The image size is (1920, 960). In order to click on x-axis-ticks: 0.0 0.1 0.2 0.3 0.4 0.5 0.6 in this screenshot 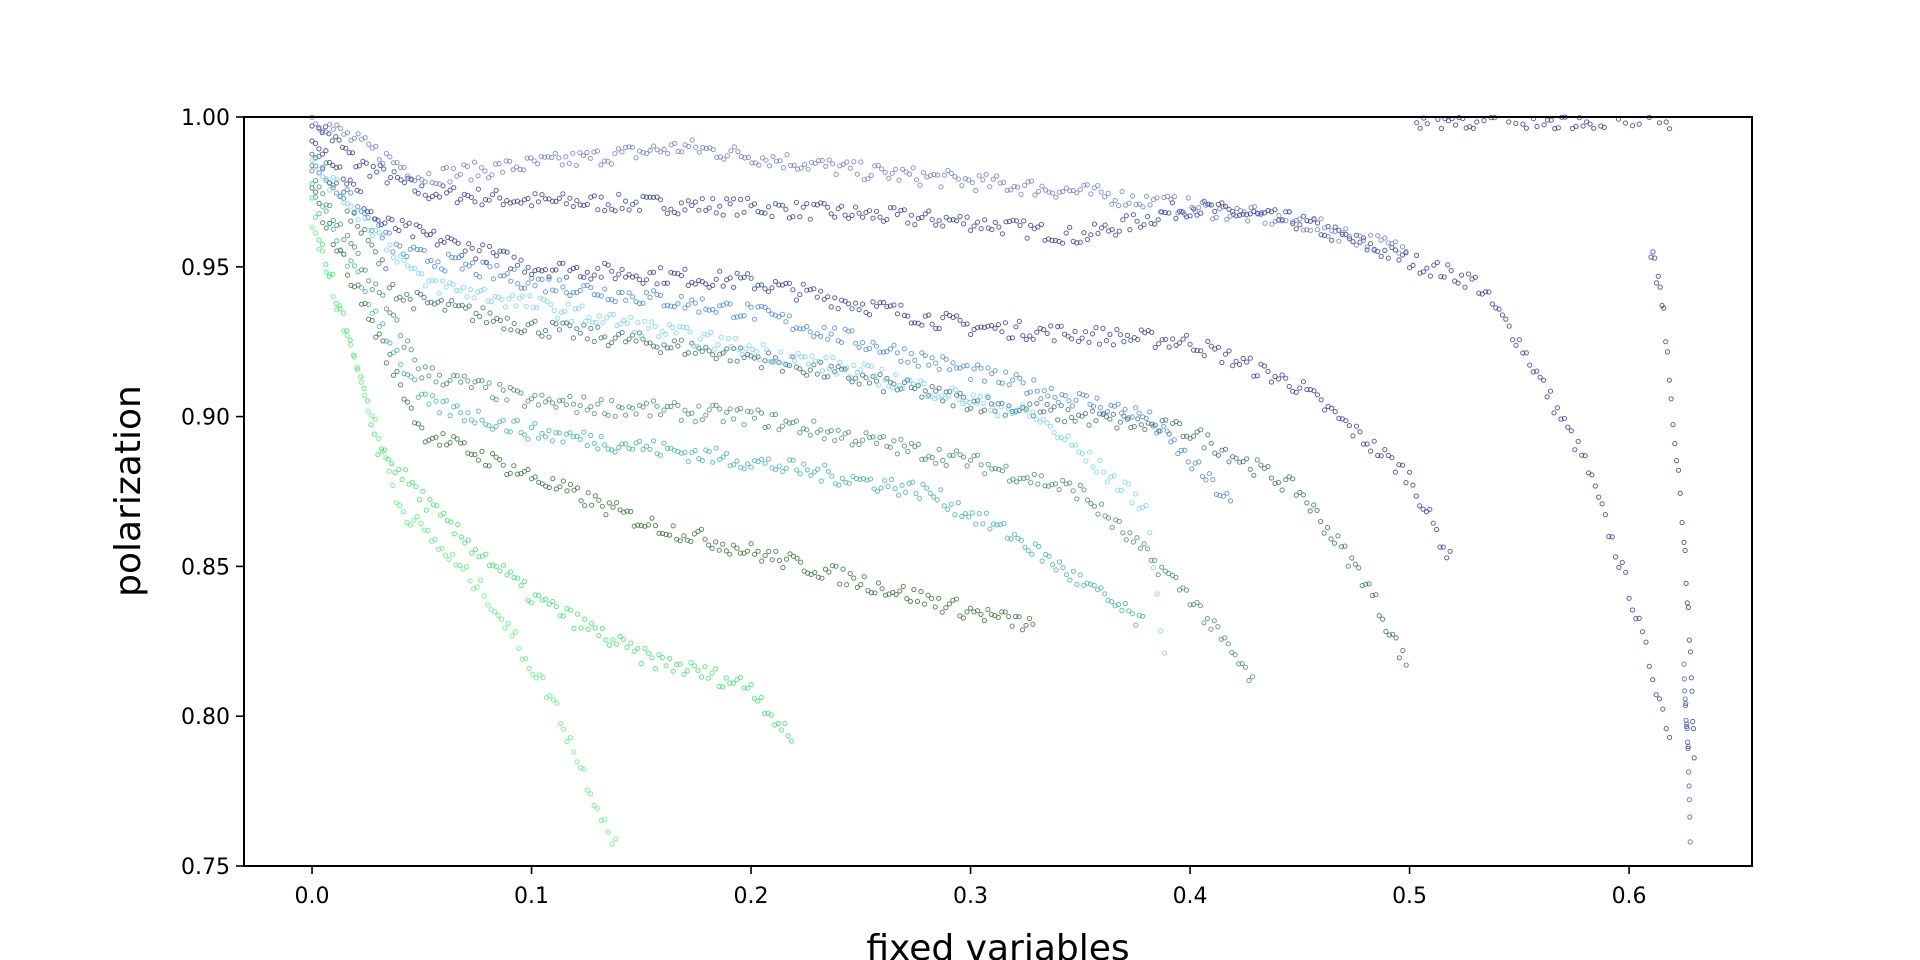, I will do `click(971, 887)`.